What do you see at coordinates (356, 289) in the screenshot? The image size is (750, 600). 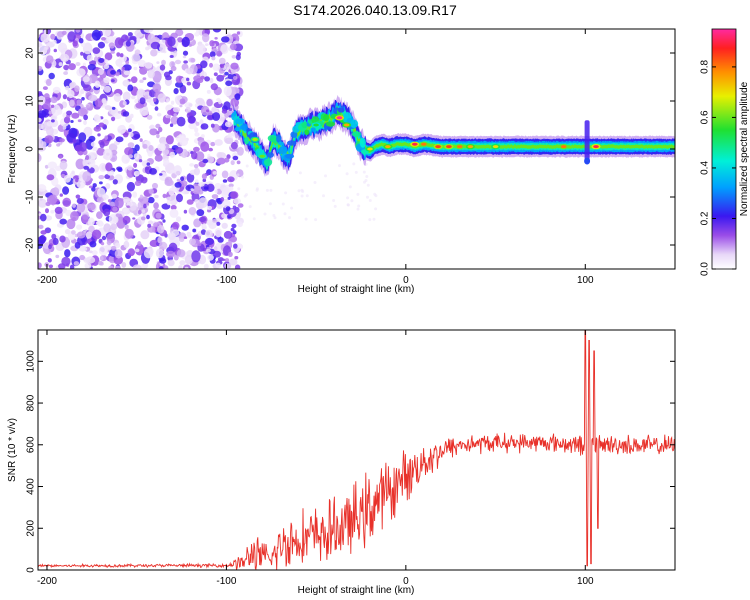 I see `spectrogram-x-label: Height of straight line (km)` at bounding box center [356, 289].